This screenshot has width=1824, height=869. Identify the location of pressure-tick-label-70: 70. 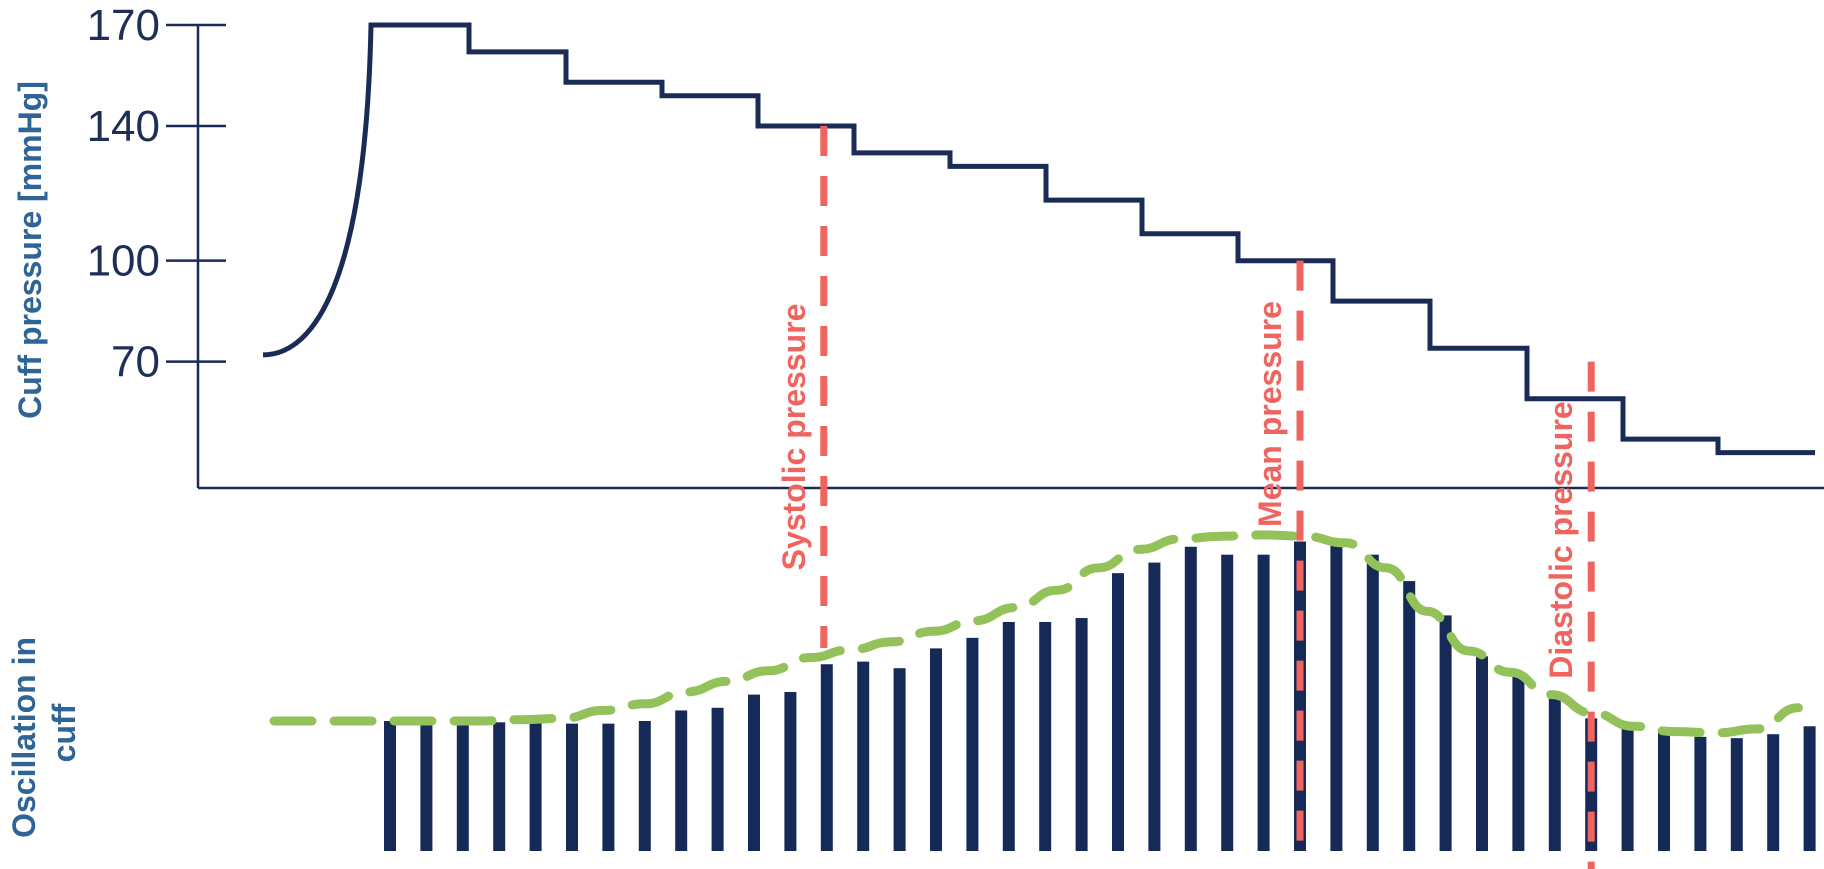
(135, 362).